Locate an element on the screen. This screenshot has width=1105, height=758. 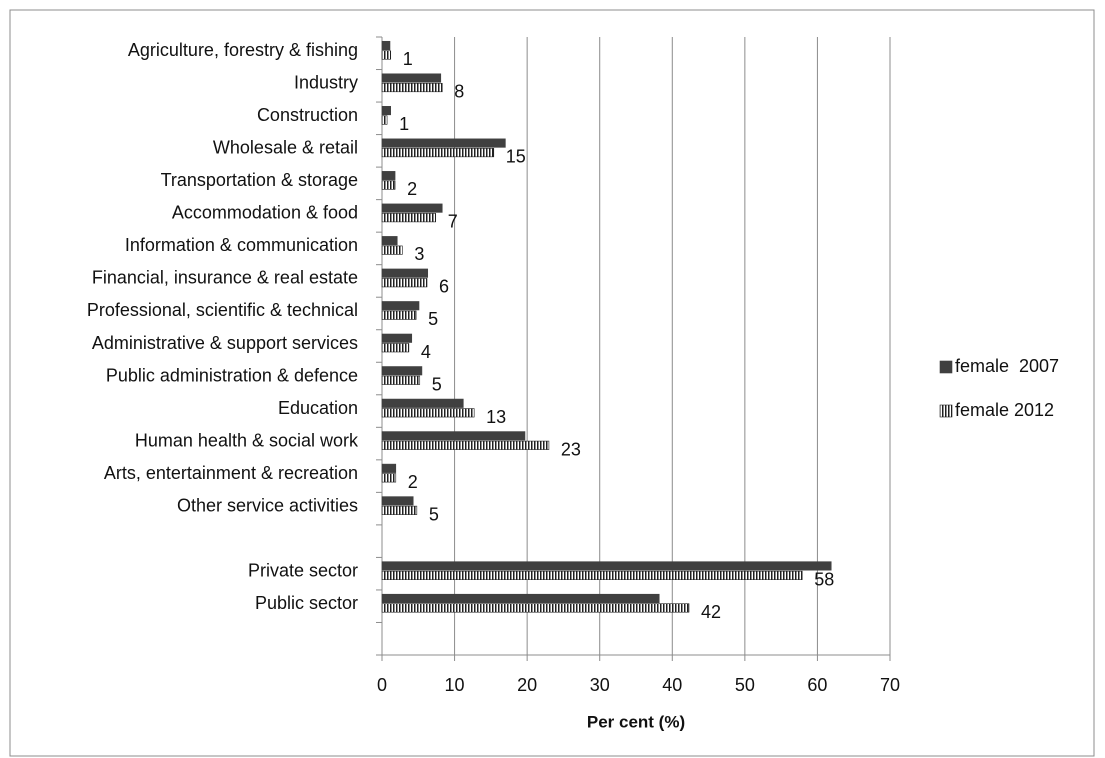
data-label: 8 is located at coordinates (459, 92).